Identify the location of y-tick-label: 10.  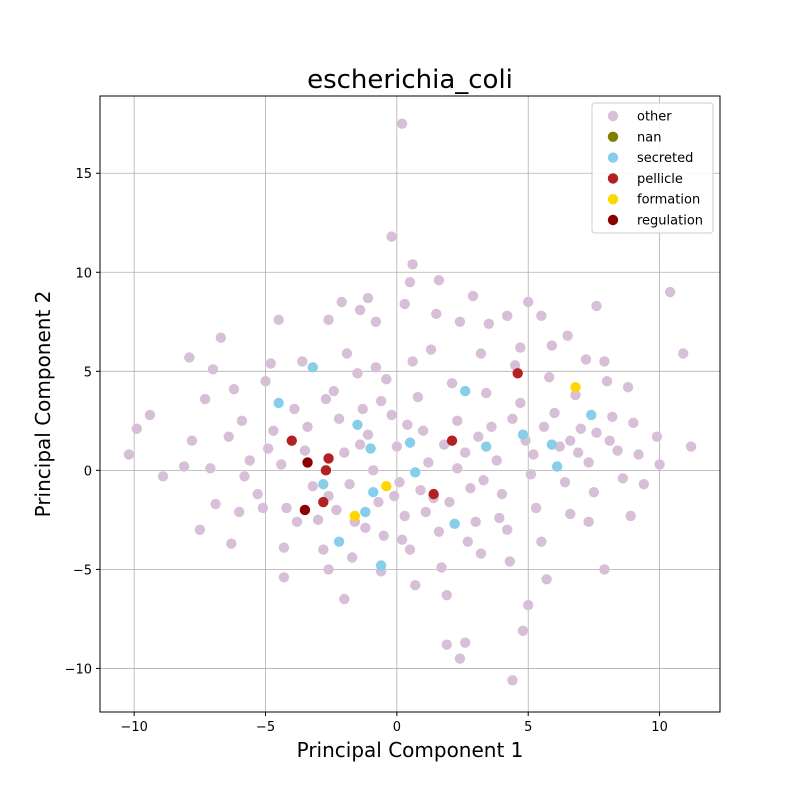
(83, 273).